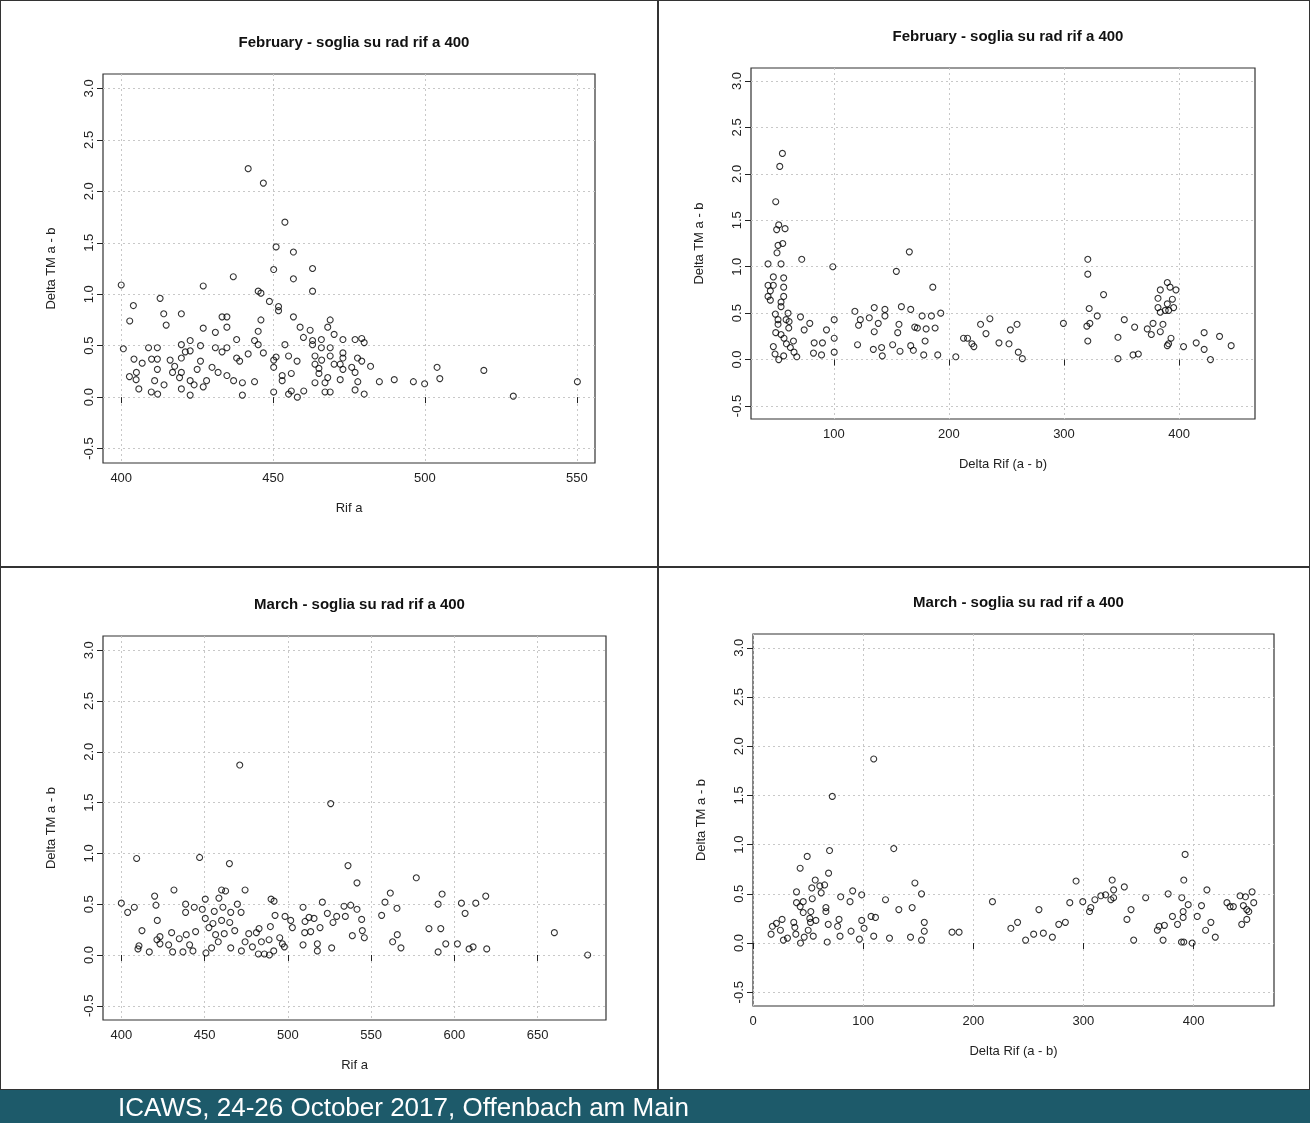 The image size is (1310, 1123). Describe the element at coordinates (537, 1034) in the screenshot. I see `x-tick-label: 650` at that location.